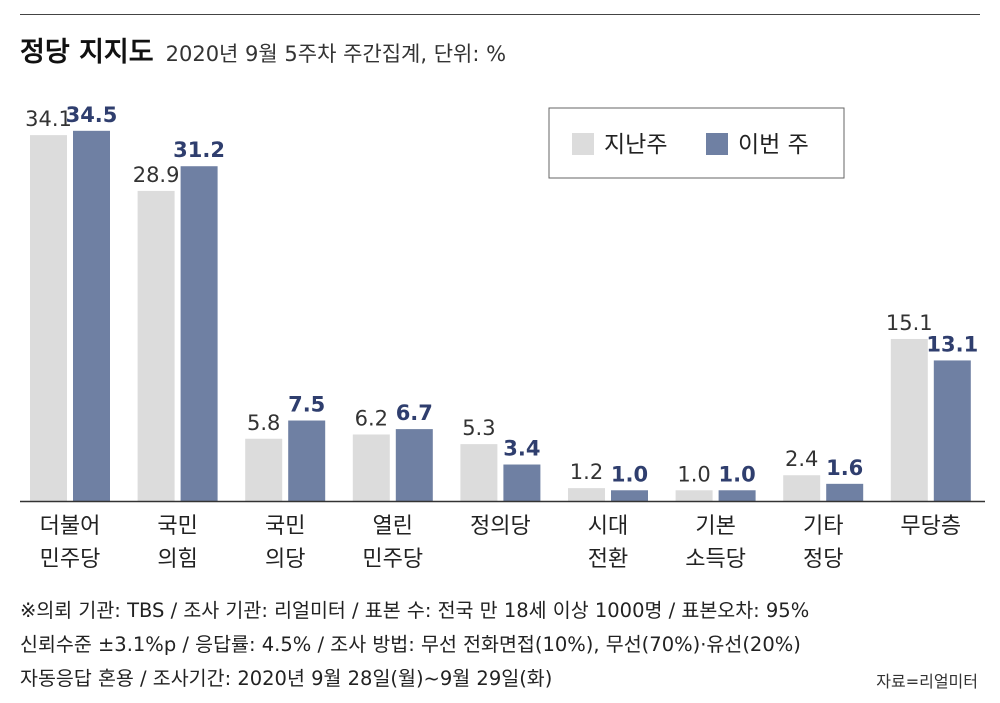  What do you see at coordinates (715, 559) in the screenshot?
I see `category-label: 소득당` at bounding box center [715, 559].